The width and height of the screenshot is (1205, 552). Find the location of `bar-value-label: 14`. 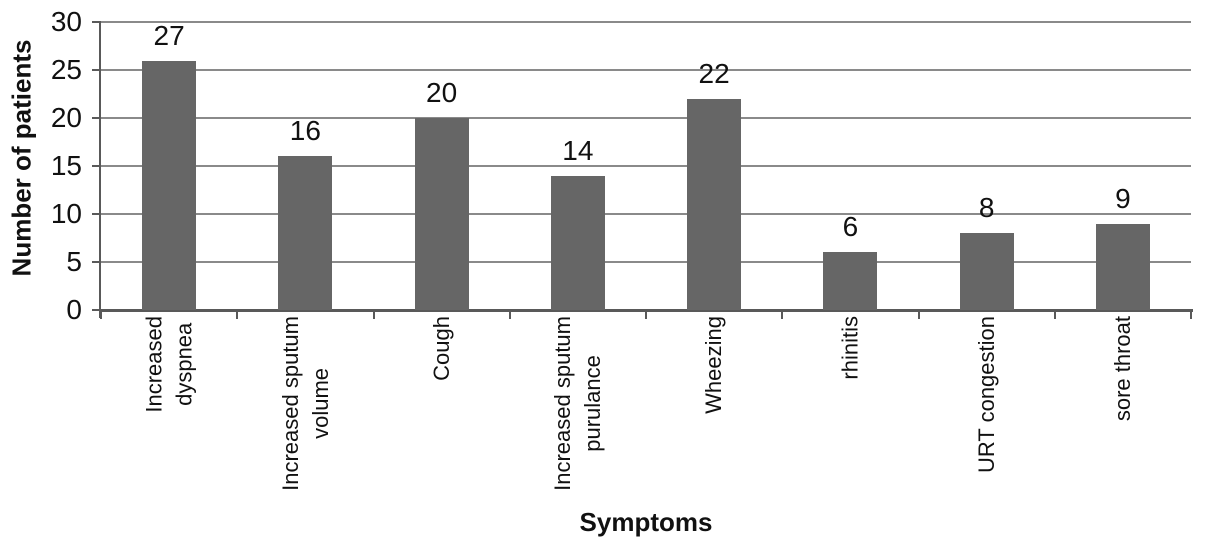

bar-value-label: 14 is located at coordinates (578, 150).